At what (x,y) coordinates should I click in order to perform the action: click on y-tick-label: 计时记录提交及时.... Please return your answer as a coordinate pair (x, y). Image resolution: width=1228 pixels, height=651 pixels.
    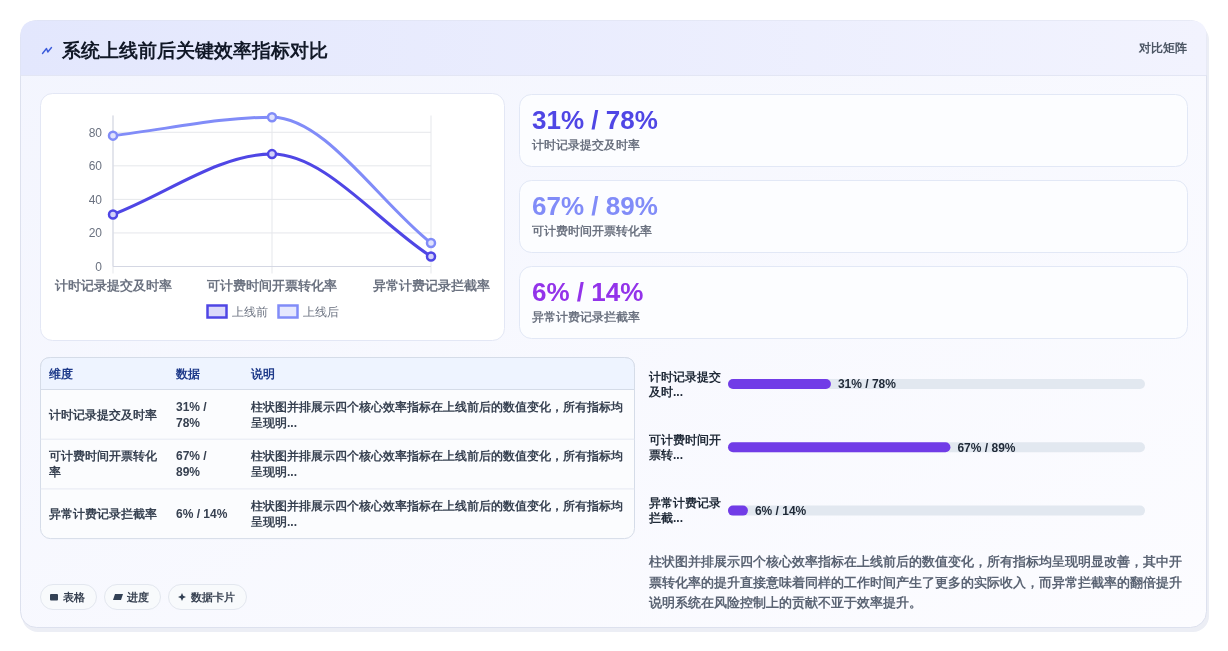
    Looking at the image, I should click on (684, 384).